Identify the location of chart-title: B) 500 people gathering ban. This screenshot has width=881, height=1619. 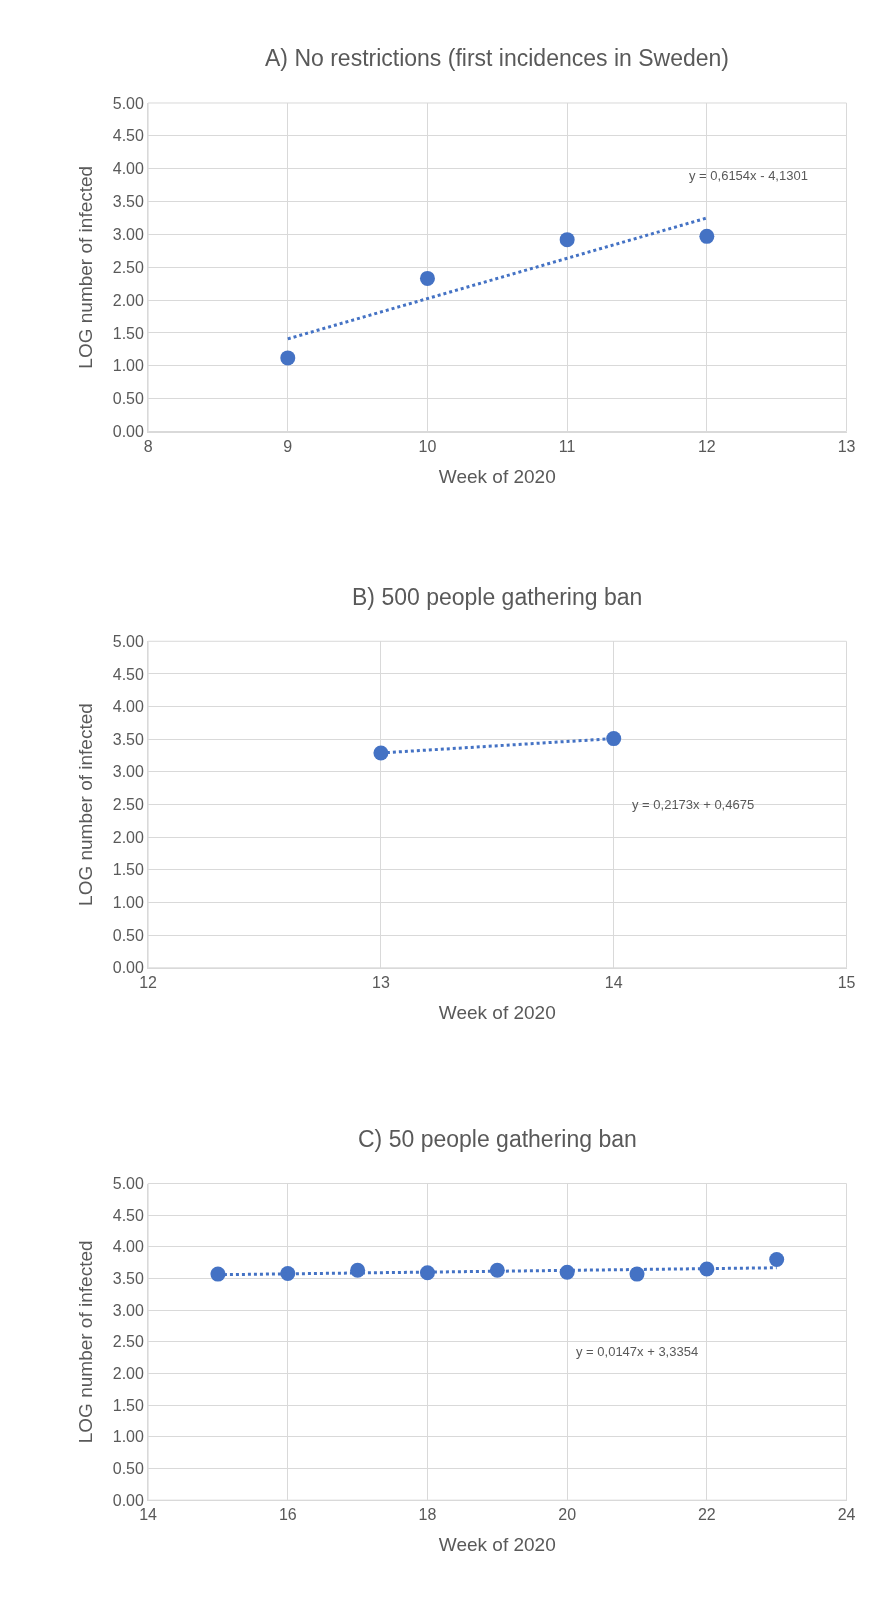
(497, 597).